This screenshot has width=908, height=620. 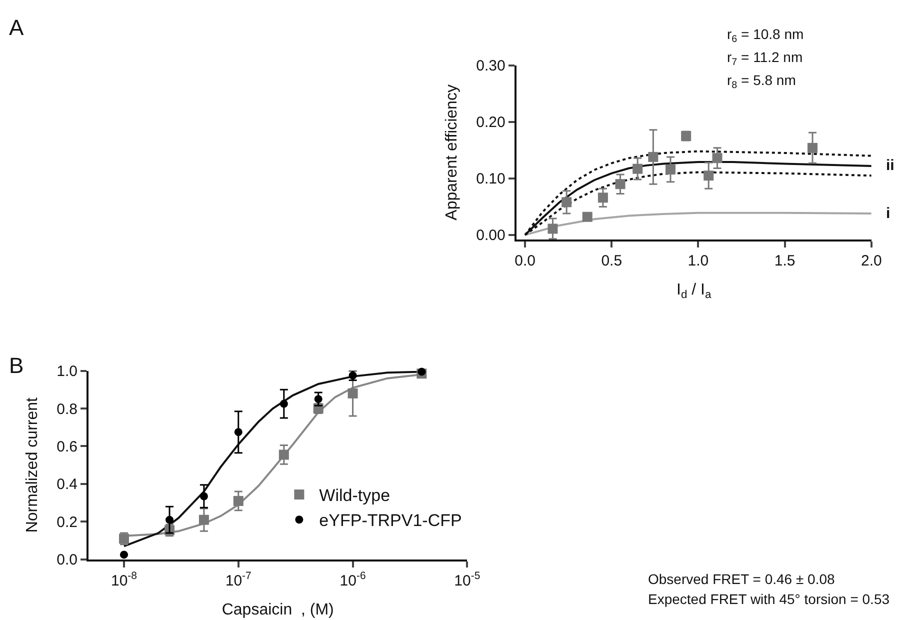 What do you see at coordinates (16, 27) in the screenshot?
I see `text: A` at bounding box center [16, 27].